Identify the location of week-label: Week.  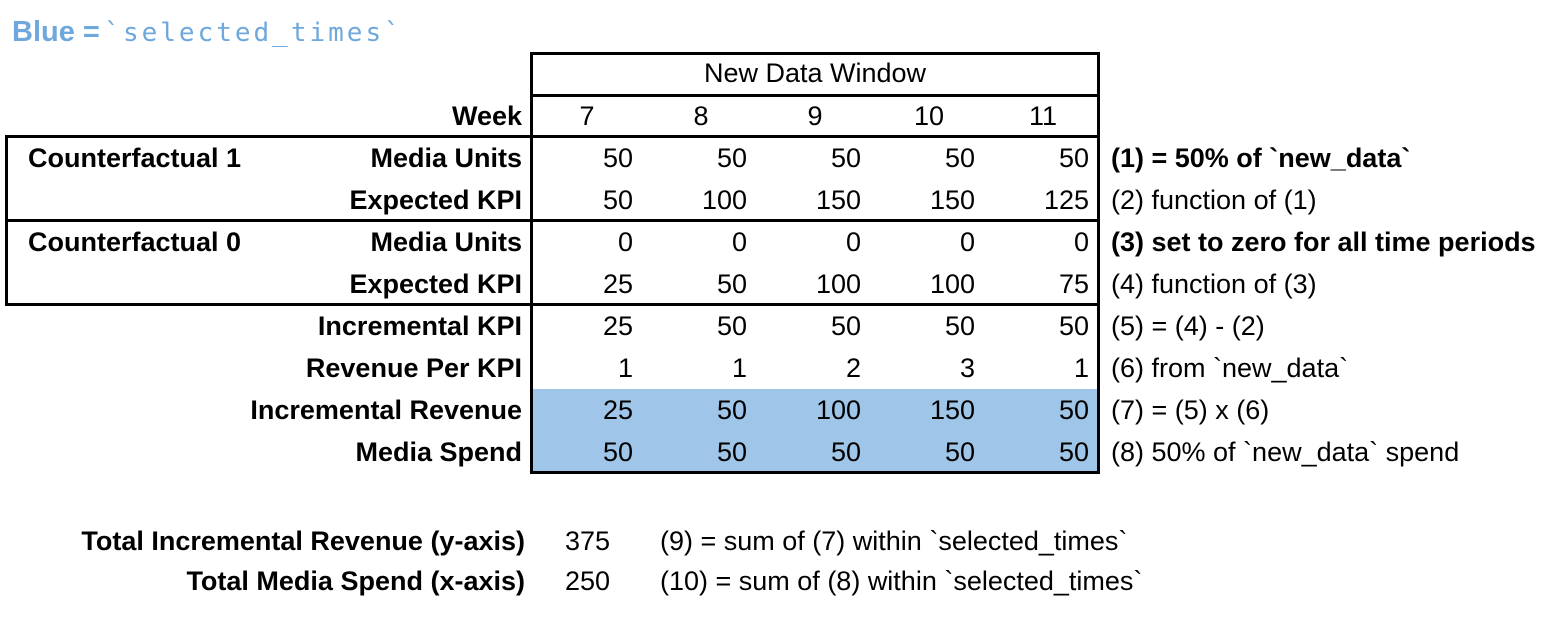
(486, 116).